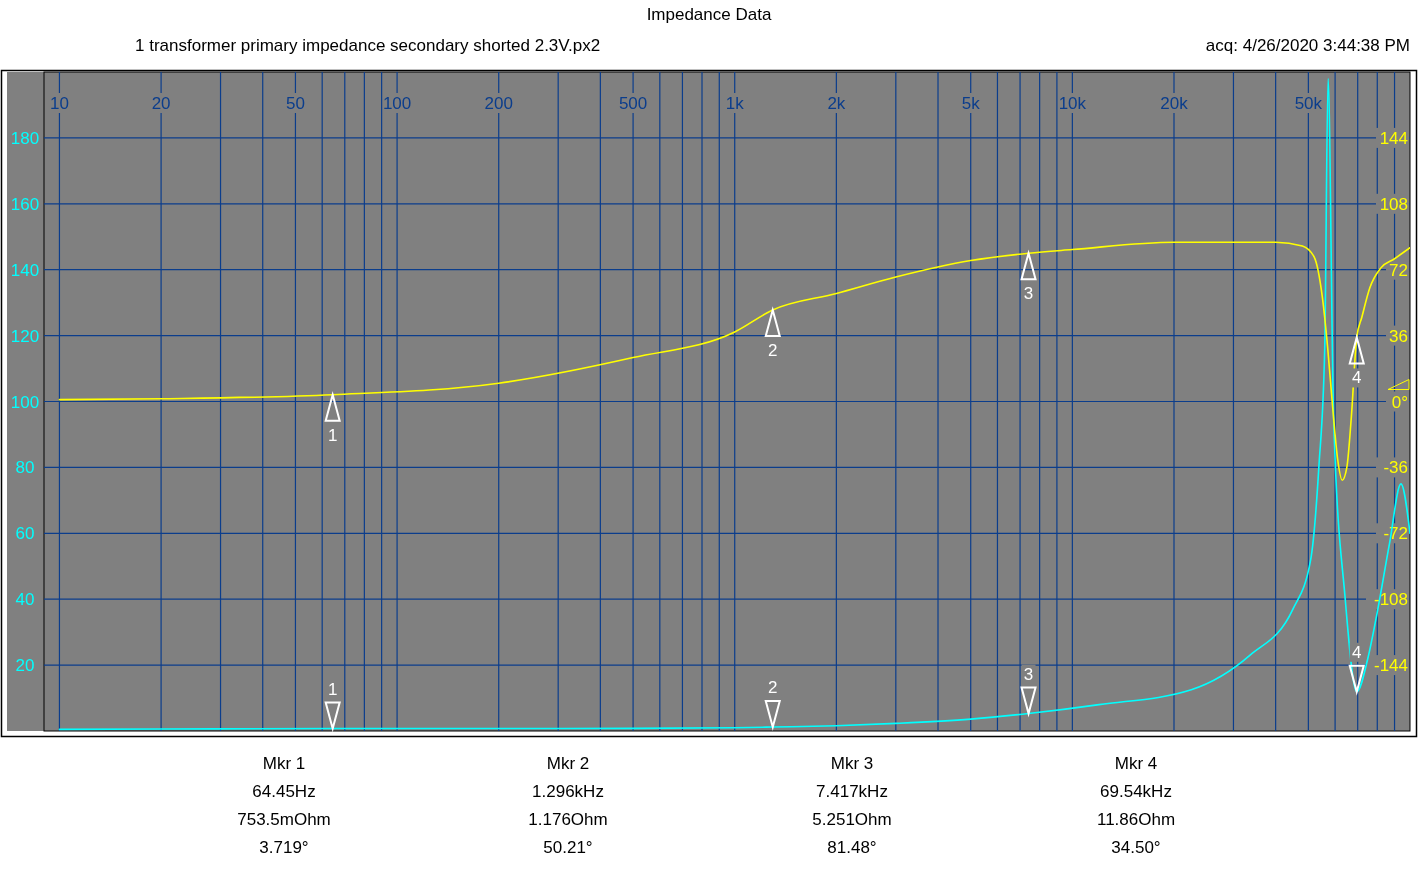 The image size is (1418, 879). Describe the element at coordinates (284, 791) in the screenshot. I see `text: 64.45Hz` at that location.